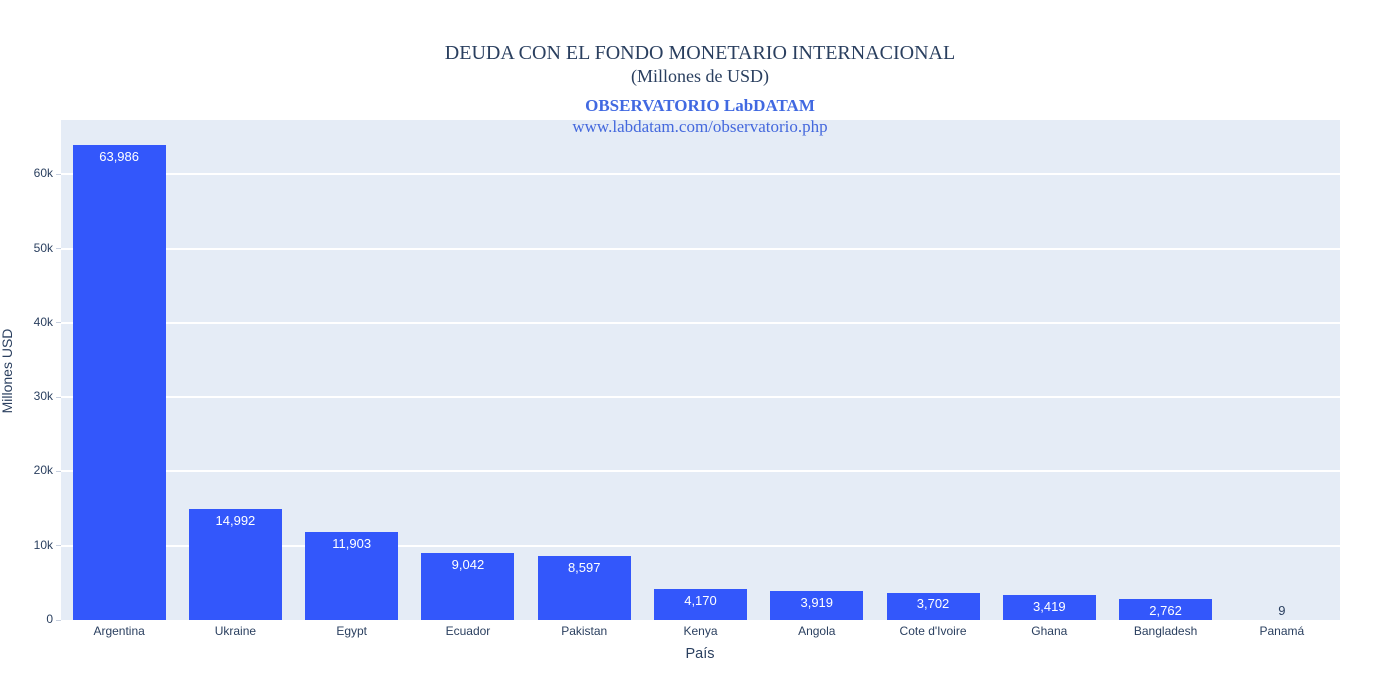 Image resolution: width=1400 pixels, height=700 pixels. I want to click on x-tick-label-Ecuador: Ecuador, so click(468, 631).